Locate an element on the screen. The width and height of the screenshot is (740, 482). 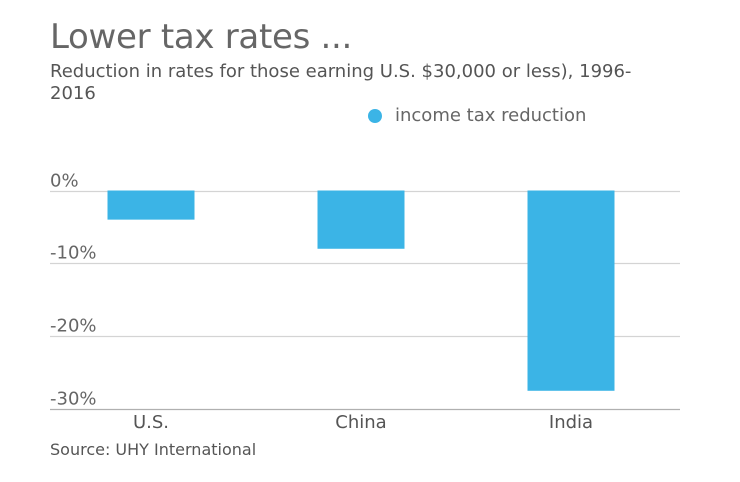
legend-marker-icon is located at coordinates (375, 115).